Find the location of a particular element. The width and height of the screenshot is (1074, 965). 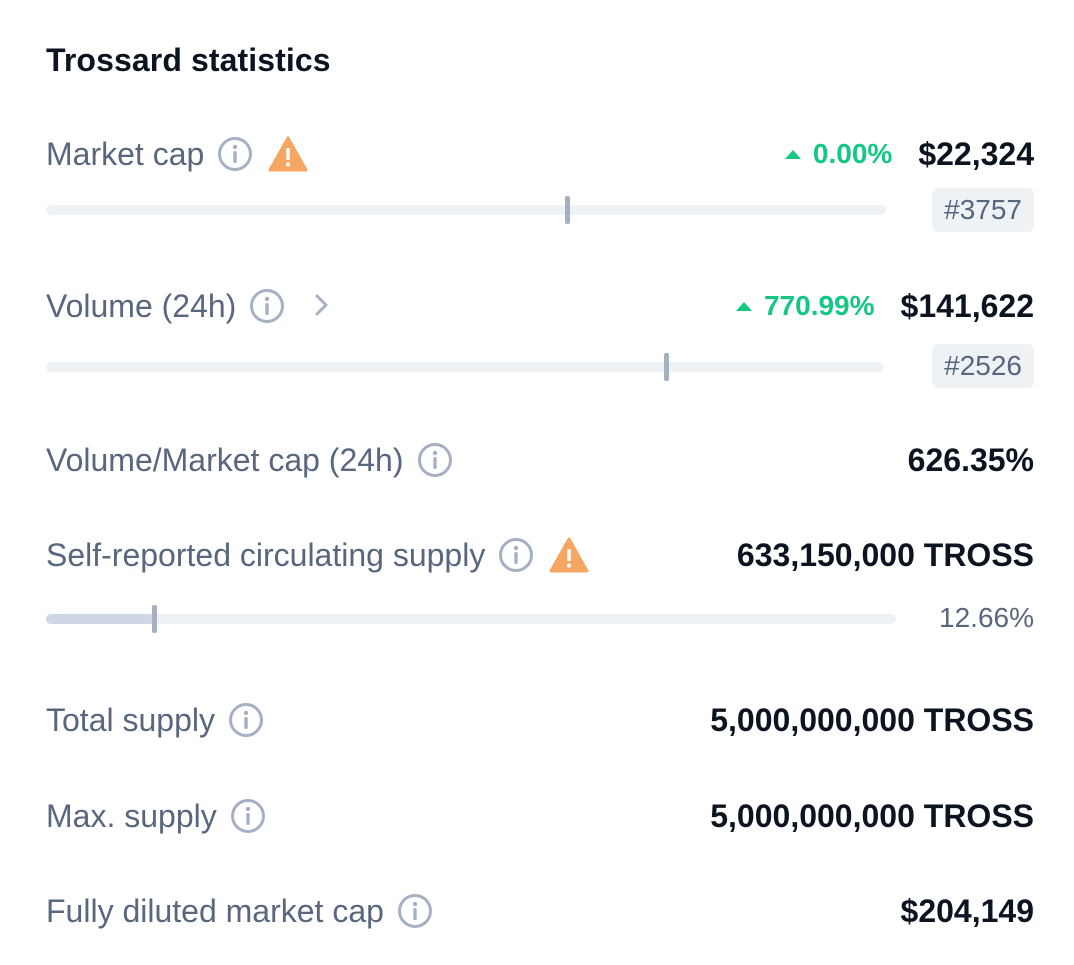

market-cap-label: Market cap is located at coordinates (125, 153).